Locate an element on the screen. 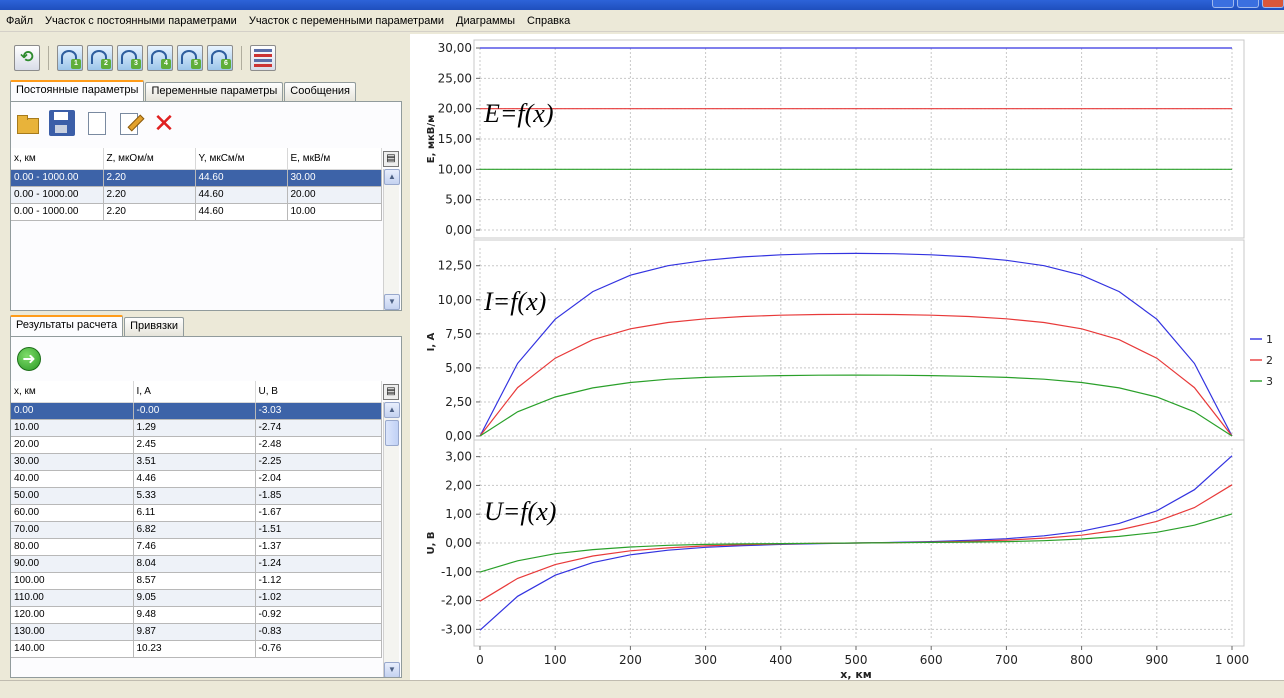  table-cell: -1.51 is located at coordinates (318, 530).